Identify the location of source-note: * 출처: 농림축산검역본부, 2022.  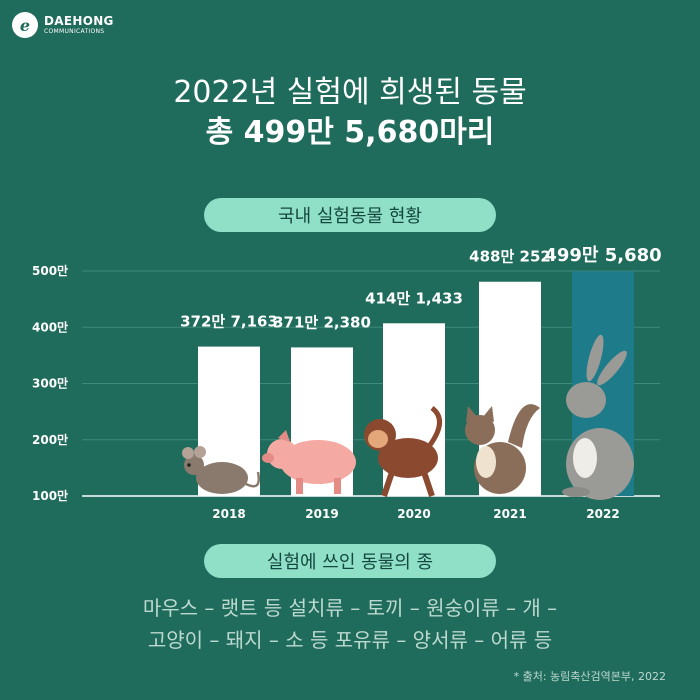
(589, 676).